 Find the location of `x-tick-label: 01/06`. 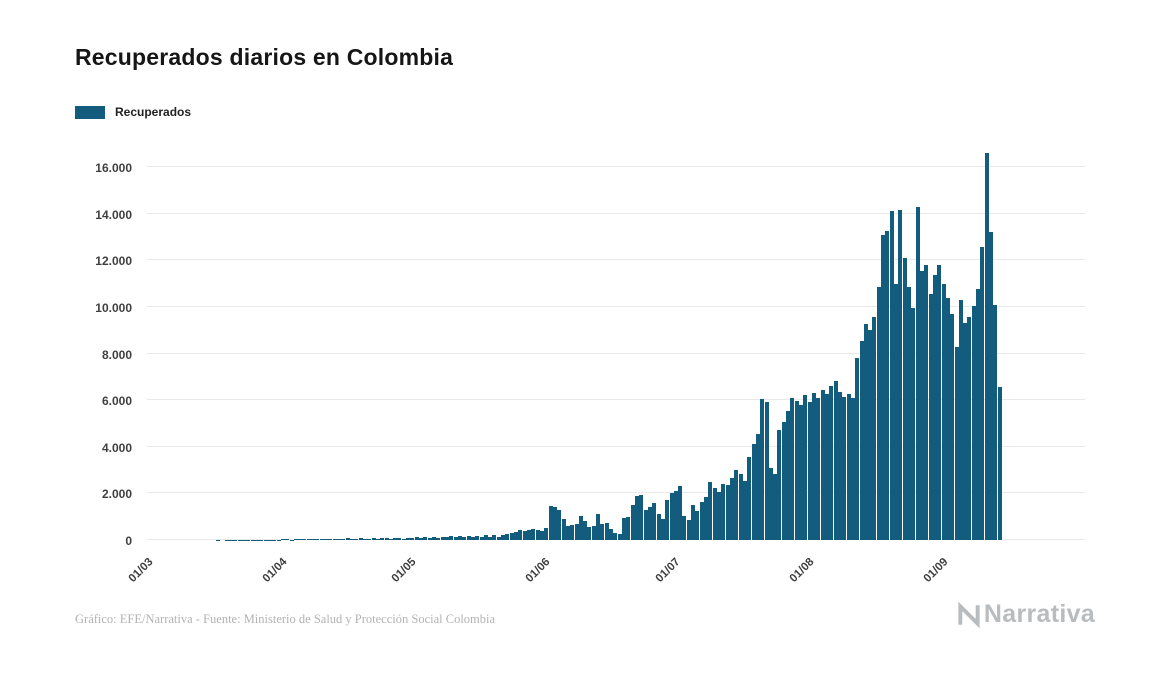

x-tick-label: 01/06 is located at coordinates (538, 570).